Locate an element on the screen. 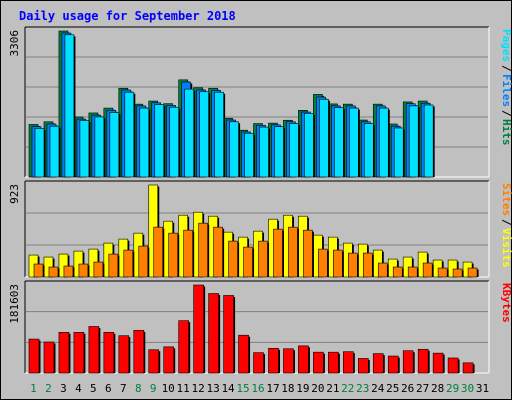 This screenshot has width=512, height=400. x-tick-label: 22 is located at coordinates (347, 388).